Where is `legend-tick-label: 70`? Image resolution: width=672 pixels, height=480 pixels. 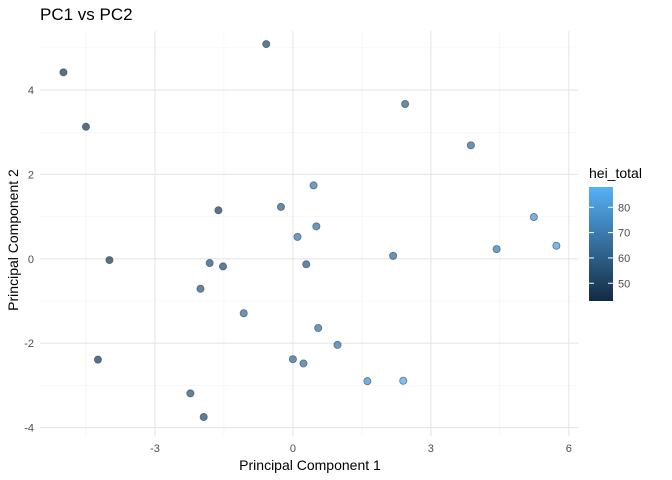 legend-tick-label: 70 is located at coordinates (624, 234).